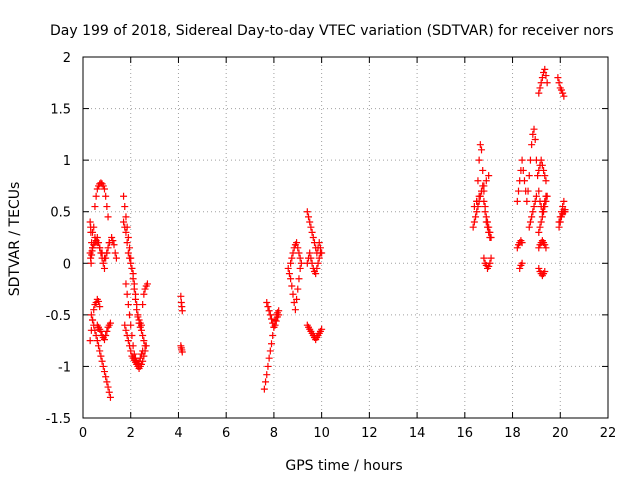 The width and height of the screenshot is (640, 480). What do you see at coordinates (561, 152) in the screenshot?
I see `series-cluster-20h` at bounding box center [561, 152].